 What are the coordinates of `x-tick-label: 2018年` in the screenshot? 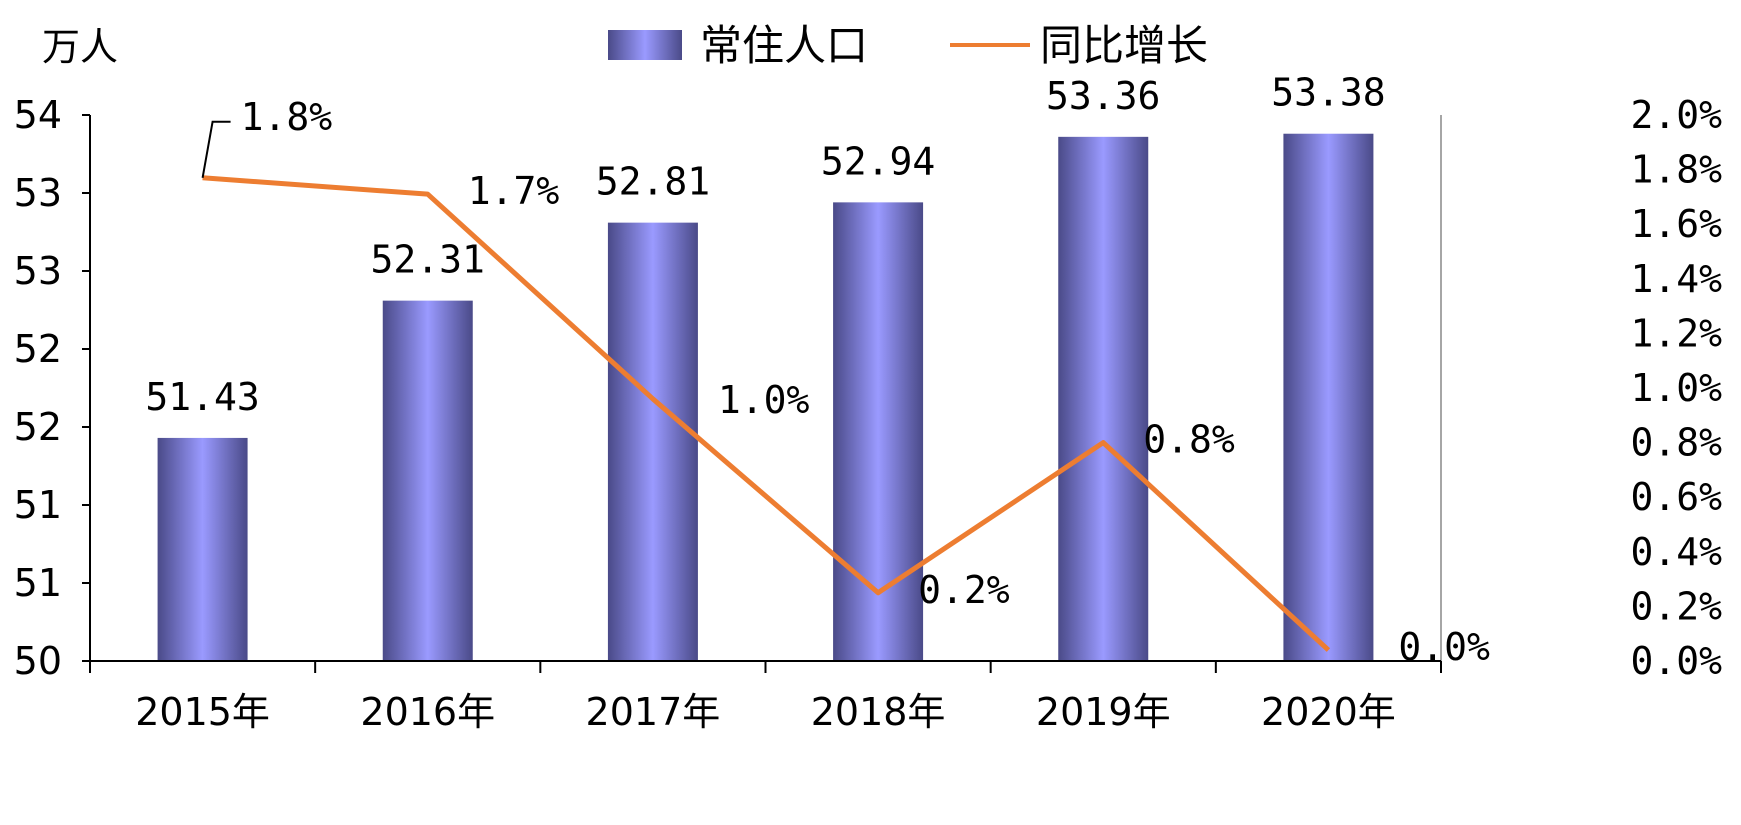 It's located at (878, 712).